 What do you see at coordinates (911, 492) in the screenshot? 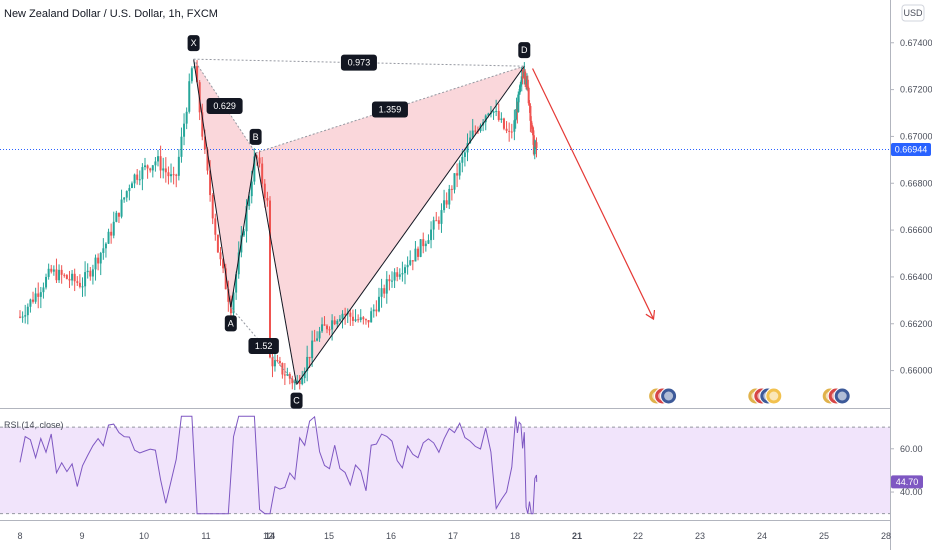
I see `rsi-tick-label: 40.00` at bounding box center [911, 492].